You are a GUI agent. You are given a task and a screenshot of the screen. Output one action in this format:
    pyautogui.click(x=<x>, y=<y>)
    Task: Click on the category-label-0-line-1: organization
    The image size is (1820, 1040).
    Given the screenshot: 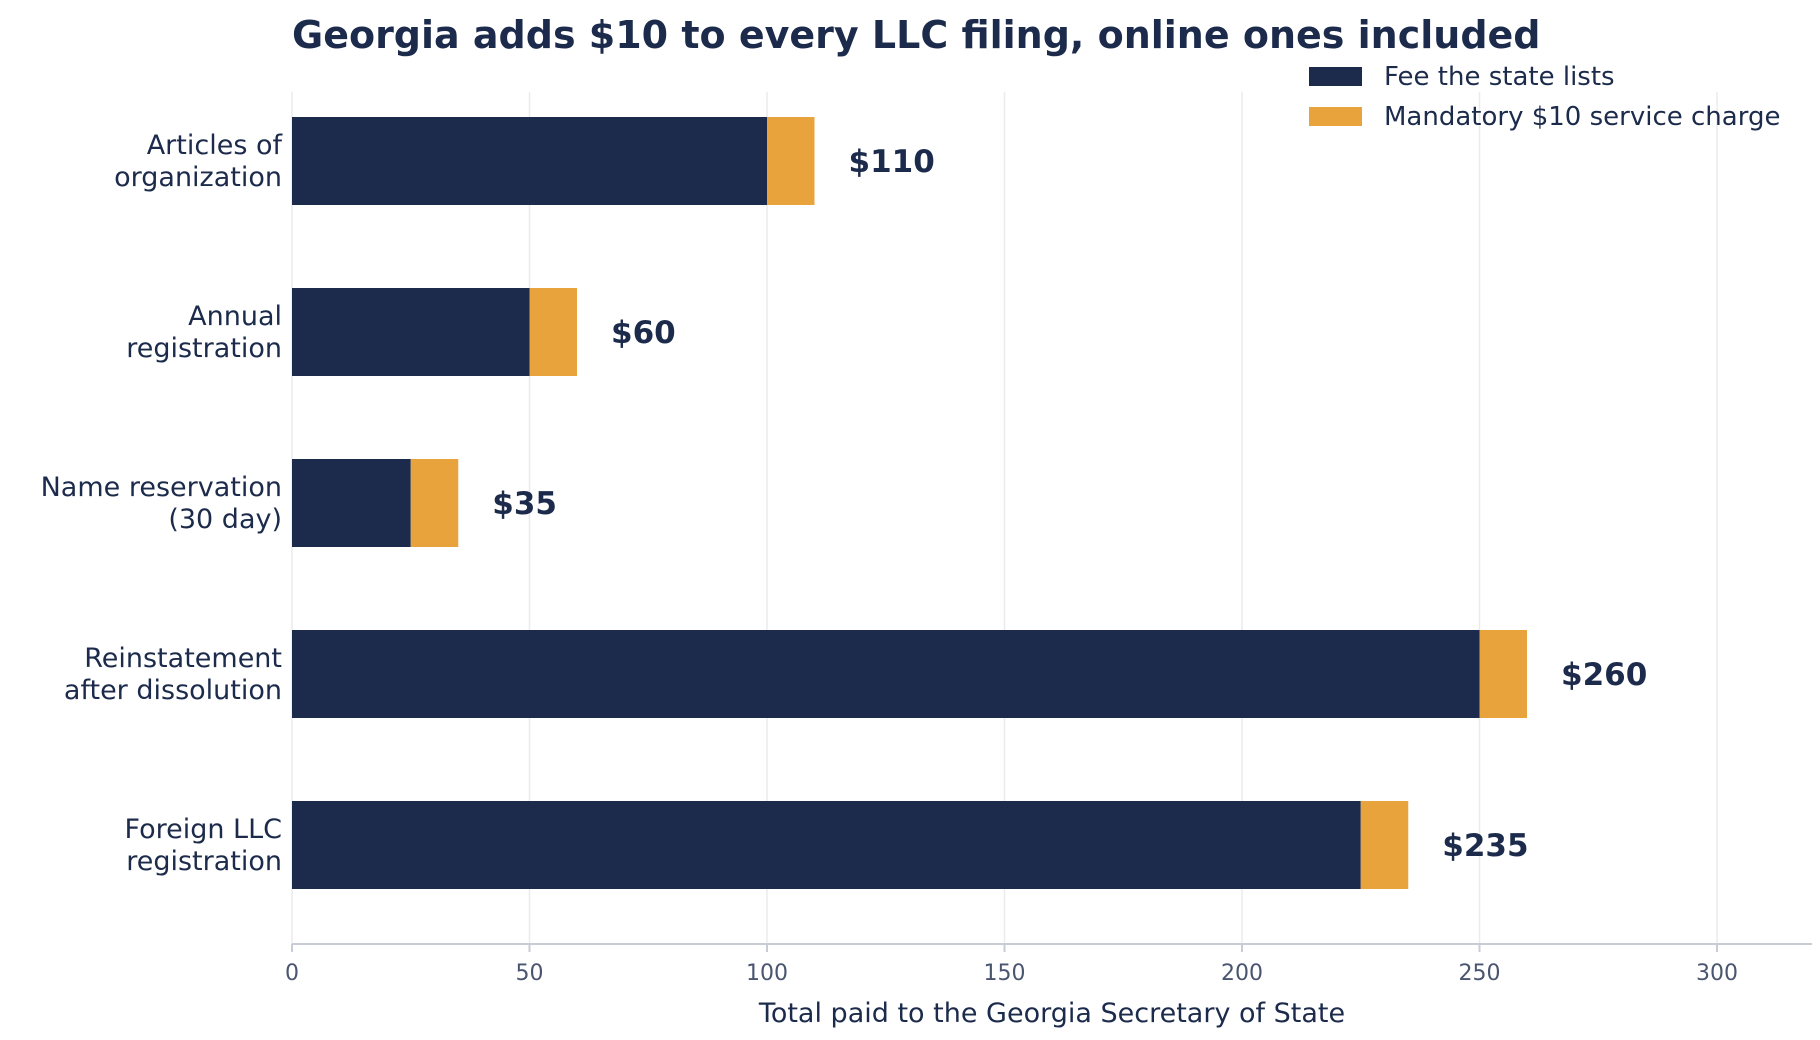 What is the action you would take?
    pyautogui.click(x=198, y=177)
    